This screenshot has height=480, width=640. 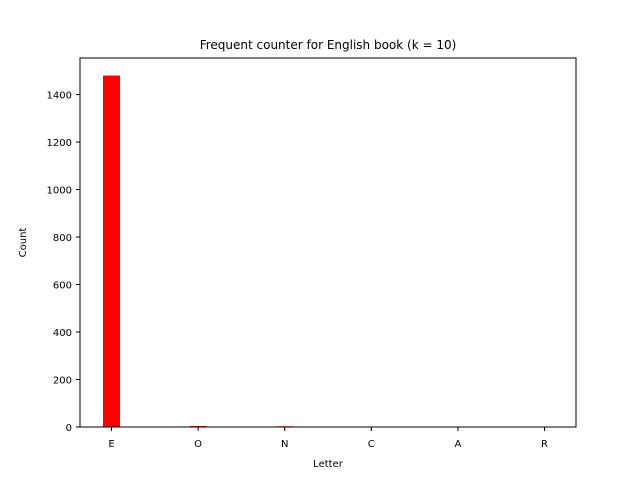 What do you see at coordinates (111, 444) in the screenshot?
I see `x-tick-label: E` at bounding box center [111, 444].